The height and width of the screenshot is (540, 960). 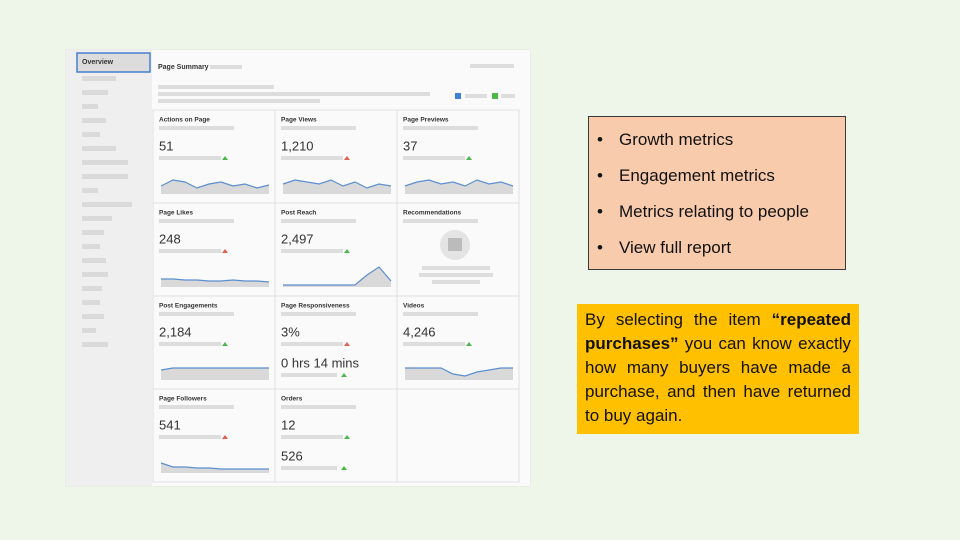 I want to click on tile-title: Videos, so click(x=414, y=306).